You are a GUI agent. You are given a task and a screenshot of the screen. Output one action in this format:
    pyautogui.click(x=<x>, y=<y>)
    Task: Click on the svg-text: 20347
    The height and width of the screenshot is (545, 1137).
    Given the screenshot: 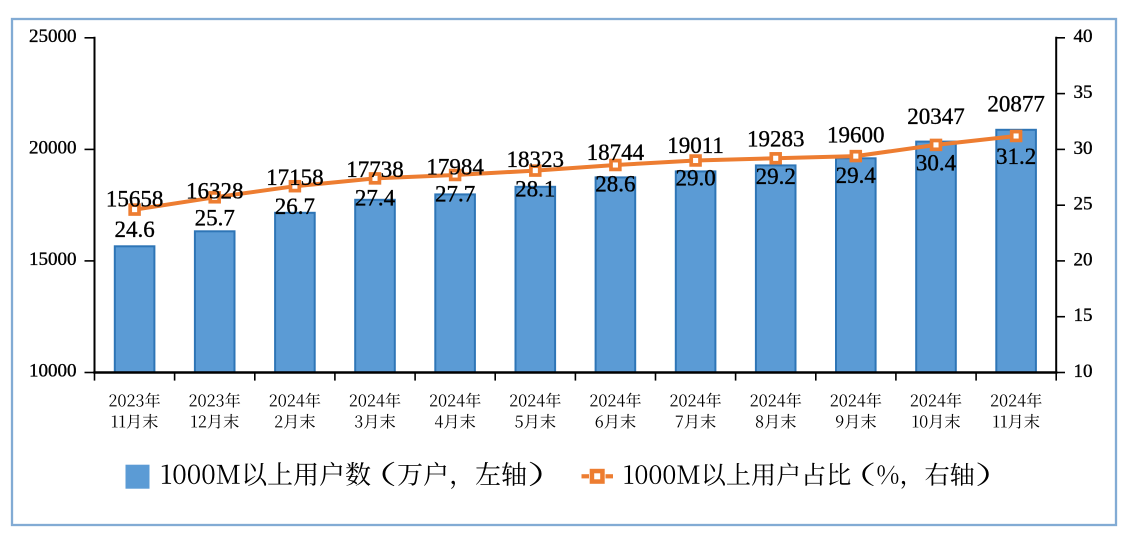 What is the action you would take?
    pyautogui.click(x=936, y=116)
    